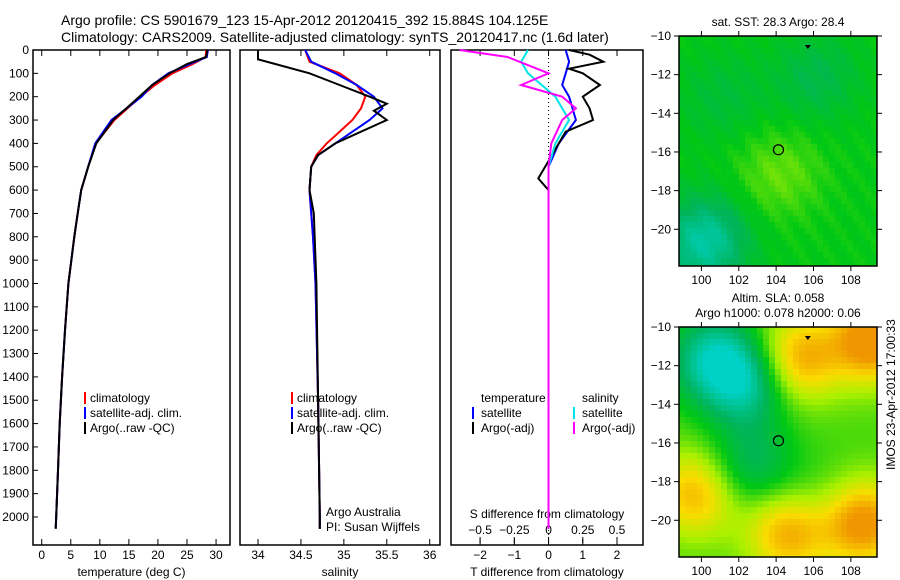  What do you see at coordinates (15, 400) in the screenshot?
I see `y-tick-label: 1500` at bounding box center [15, 400].